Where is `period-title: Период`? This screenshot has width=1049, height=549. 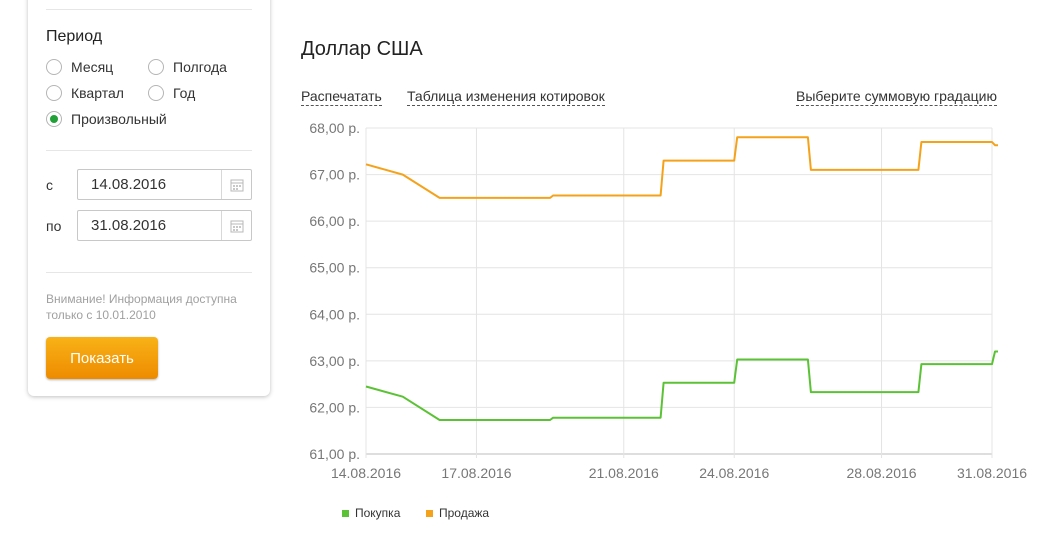
period-title: Период is located at coordinates (74, 36).